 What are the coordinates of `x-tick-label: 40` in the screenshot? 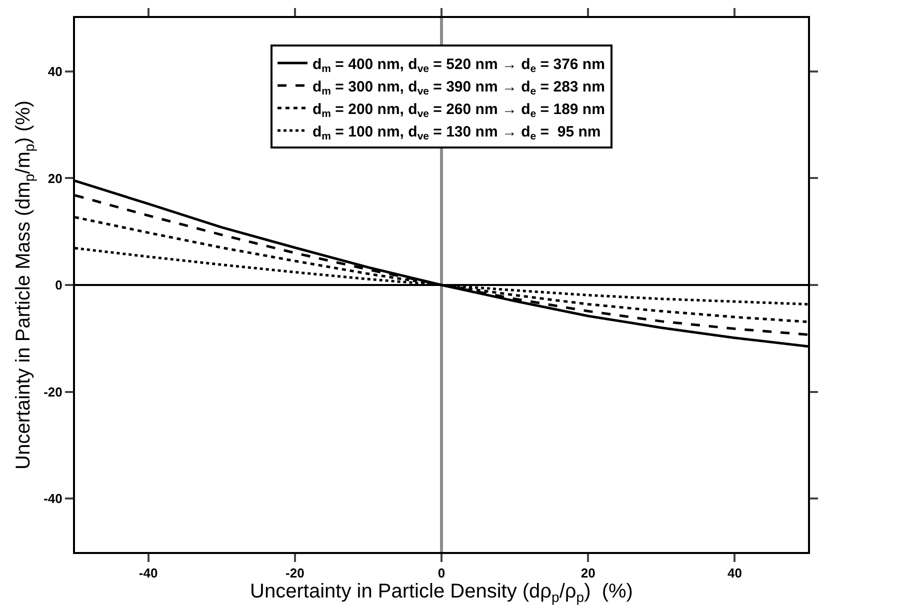 It's located at (734, 573).